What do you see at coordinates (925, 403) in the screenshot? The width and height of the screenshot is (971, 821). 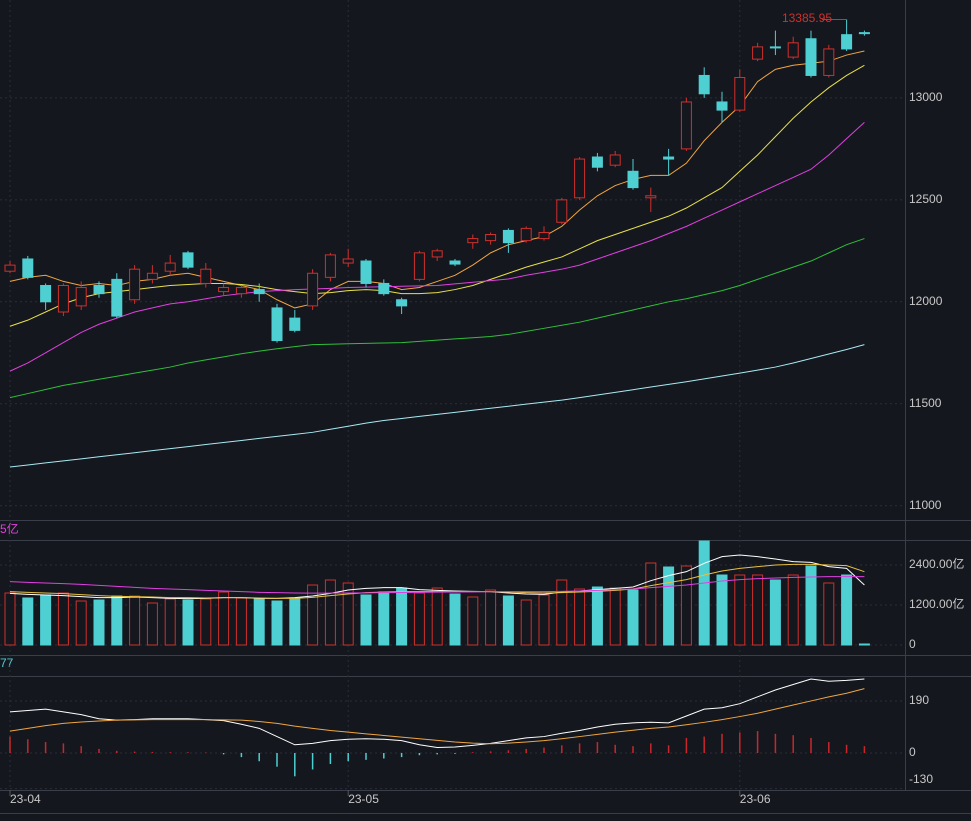 I see `y-tick-label: 11500` at bounding box center [925, 403].